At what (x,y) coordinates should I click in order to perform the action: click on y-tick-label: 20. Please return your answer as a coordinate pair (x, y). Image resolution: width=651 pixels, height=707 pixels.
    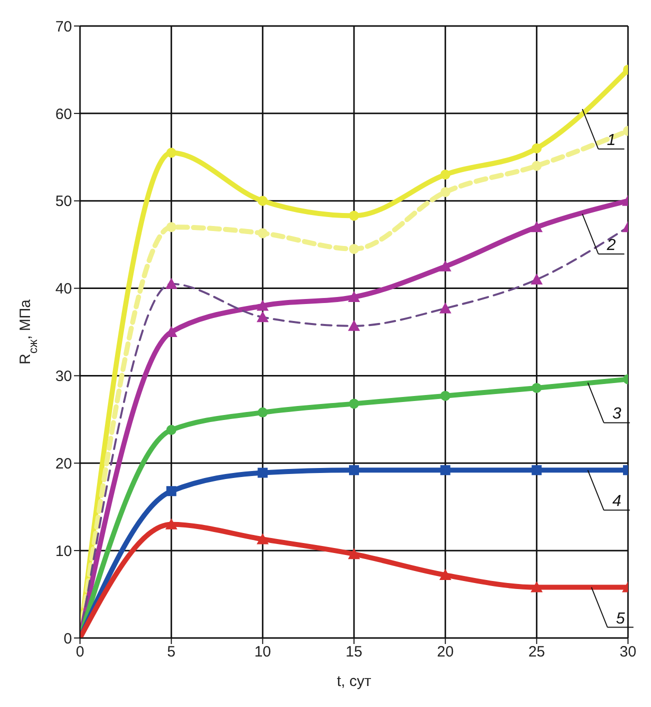
    Looking at the image, I should click on (63, 463).